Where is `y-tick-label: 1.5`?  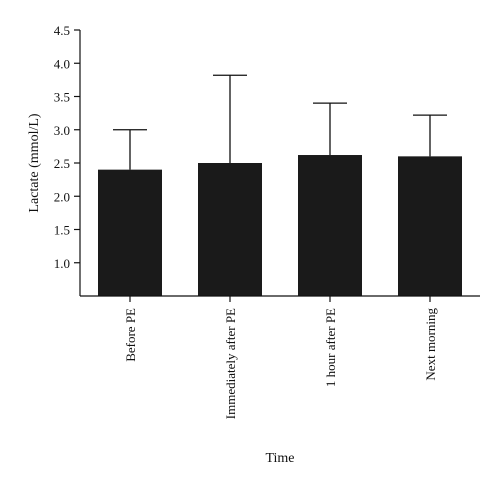
y-tick-label: 1.5 is located at coordinates (62, 230).